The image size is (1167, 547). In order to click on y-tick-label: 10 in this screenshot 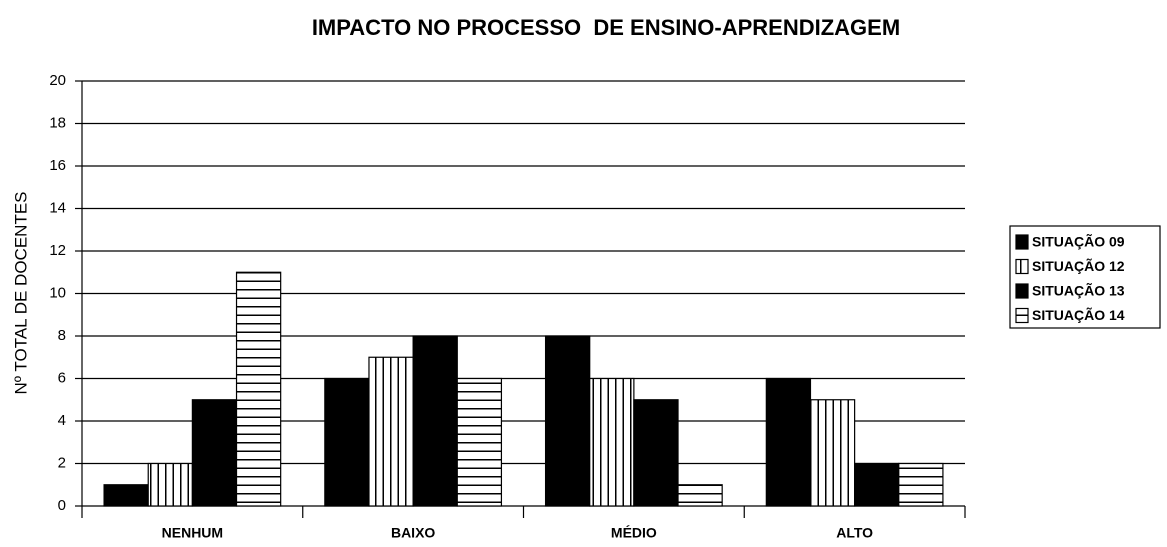, I will do `click(57, 292)`.